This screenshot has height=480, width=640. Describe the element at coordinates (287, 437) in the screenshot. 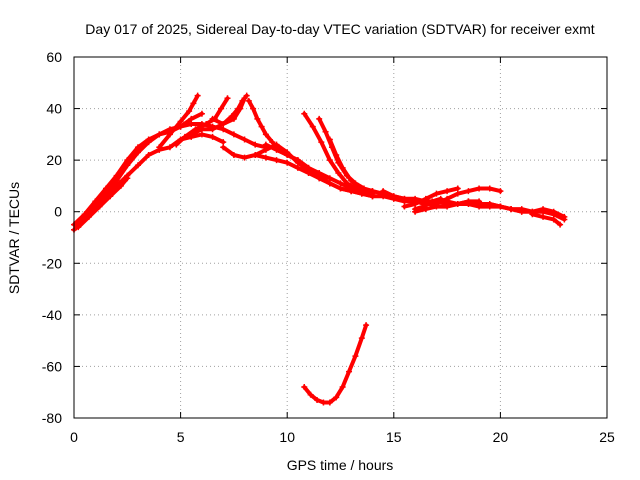

I see `x-tick-label: 10` at that location.